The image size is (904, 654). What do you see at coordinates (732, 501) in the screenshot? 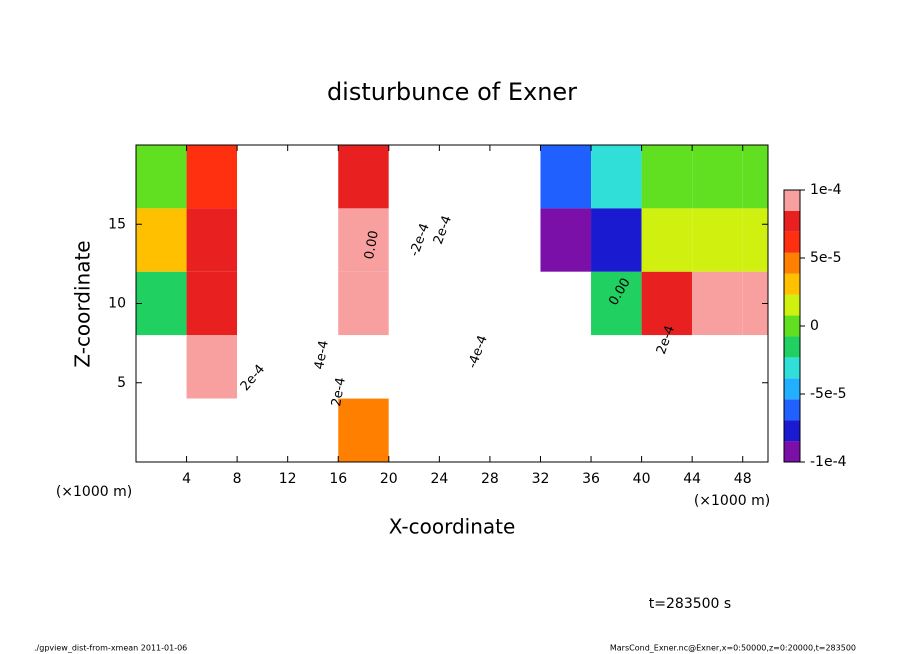
I see `x-unit-right: (×1000 m)` at bounding box center [732, 501].